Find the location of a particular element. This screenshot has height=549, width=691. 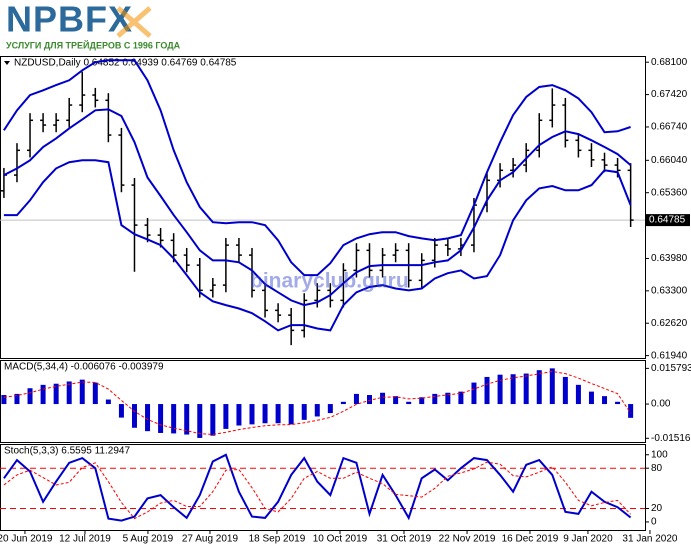

stoch-k is located at coordinates (317, 487).